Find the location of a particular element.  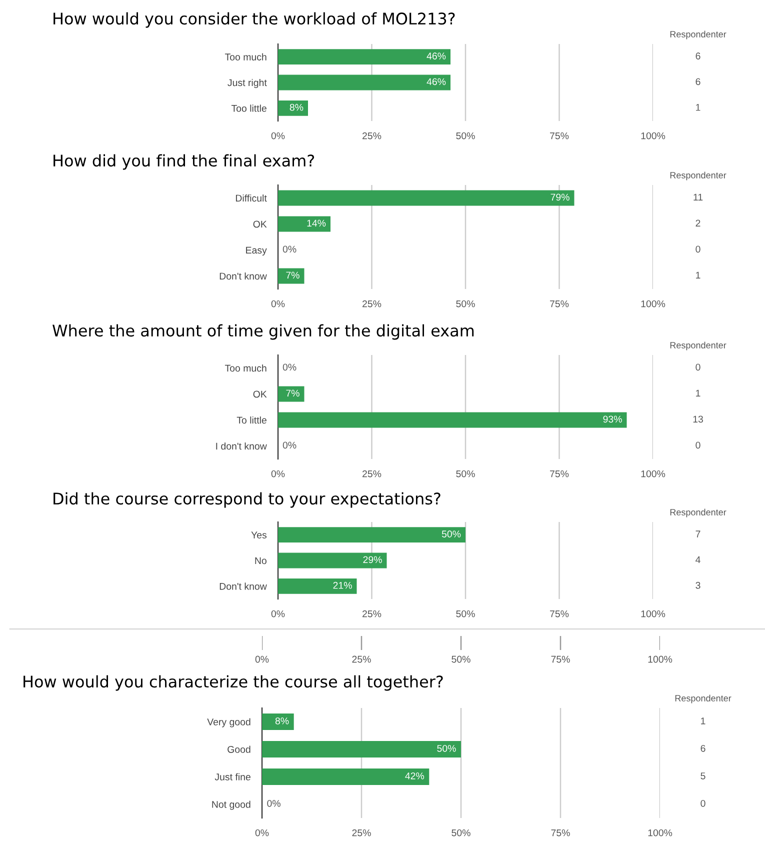

chart-title: How would you characterize the course all together? is located at coordinates (233, 683).